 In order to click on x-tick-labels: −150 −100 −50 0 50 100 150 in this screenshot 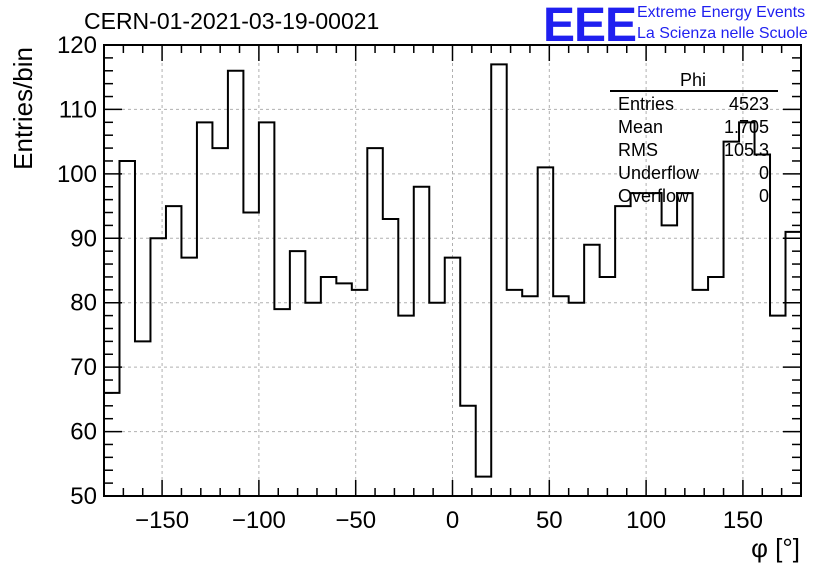, I will do `click(449, 520)`.